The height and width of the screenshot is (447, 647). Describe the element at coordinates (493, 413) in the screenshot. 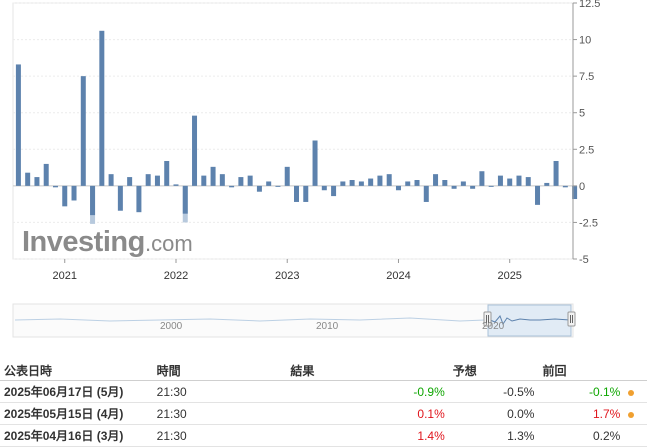

I see `row-forecast: 0.0%` at that location.